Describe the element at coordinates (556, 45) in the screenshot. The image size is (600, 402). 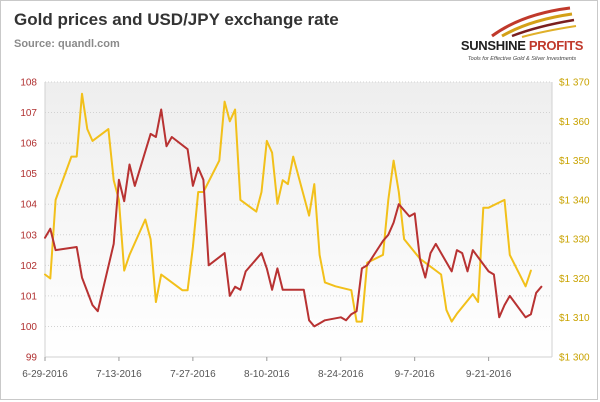
I see `logo-name-part2: PROFITS` at that location.